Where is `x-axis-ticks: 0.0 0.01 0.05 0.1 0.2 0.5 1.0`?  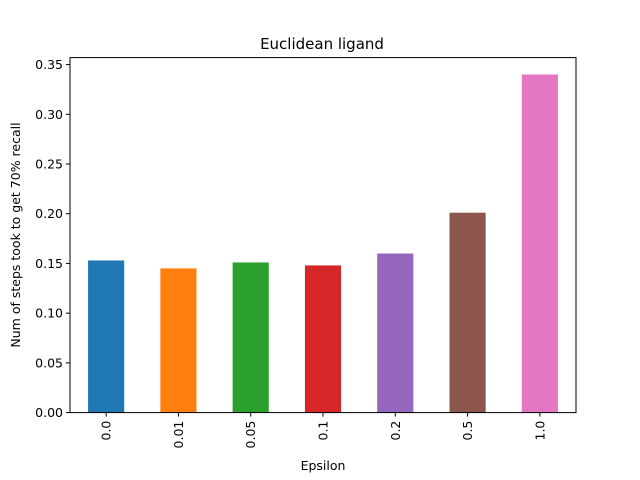 x-axis-ticks: 0.0 0.01 0.05 0.1 0.2 0.5 1.0 is located at coordinates (323, 430).